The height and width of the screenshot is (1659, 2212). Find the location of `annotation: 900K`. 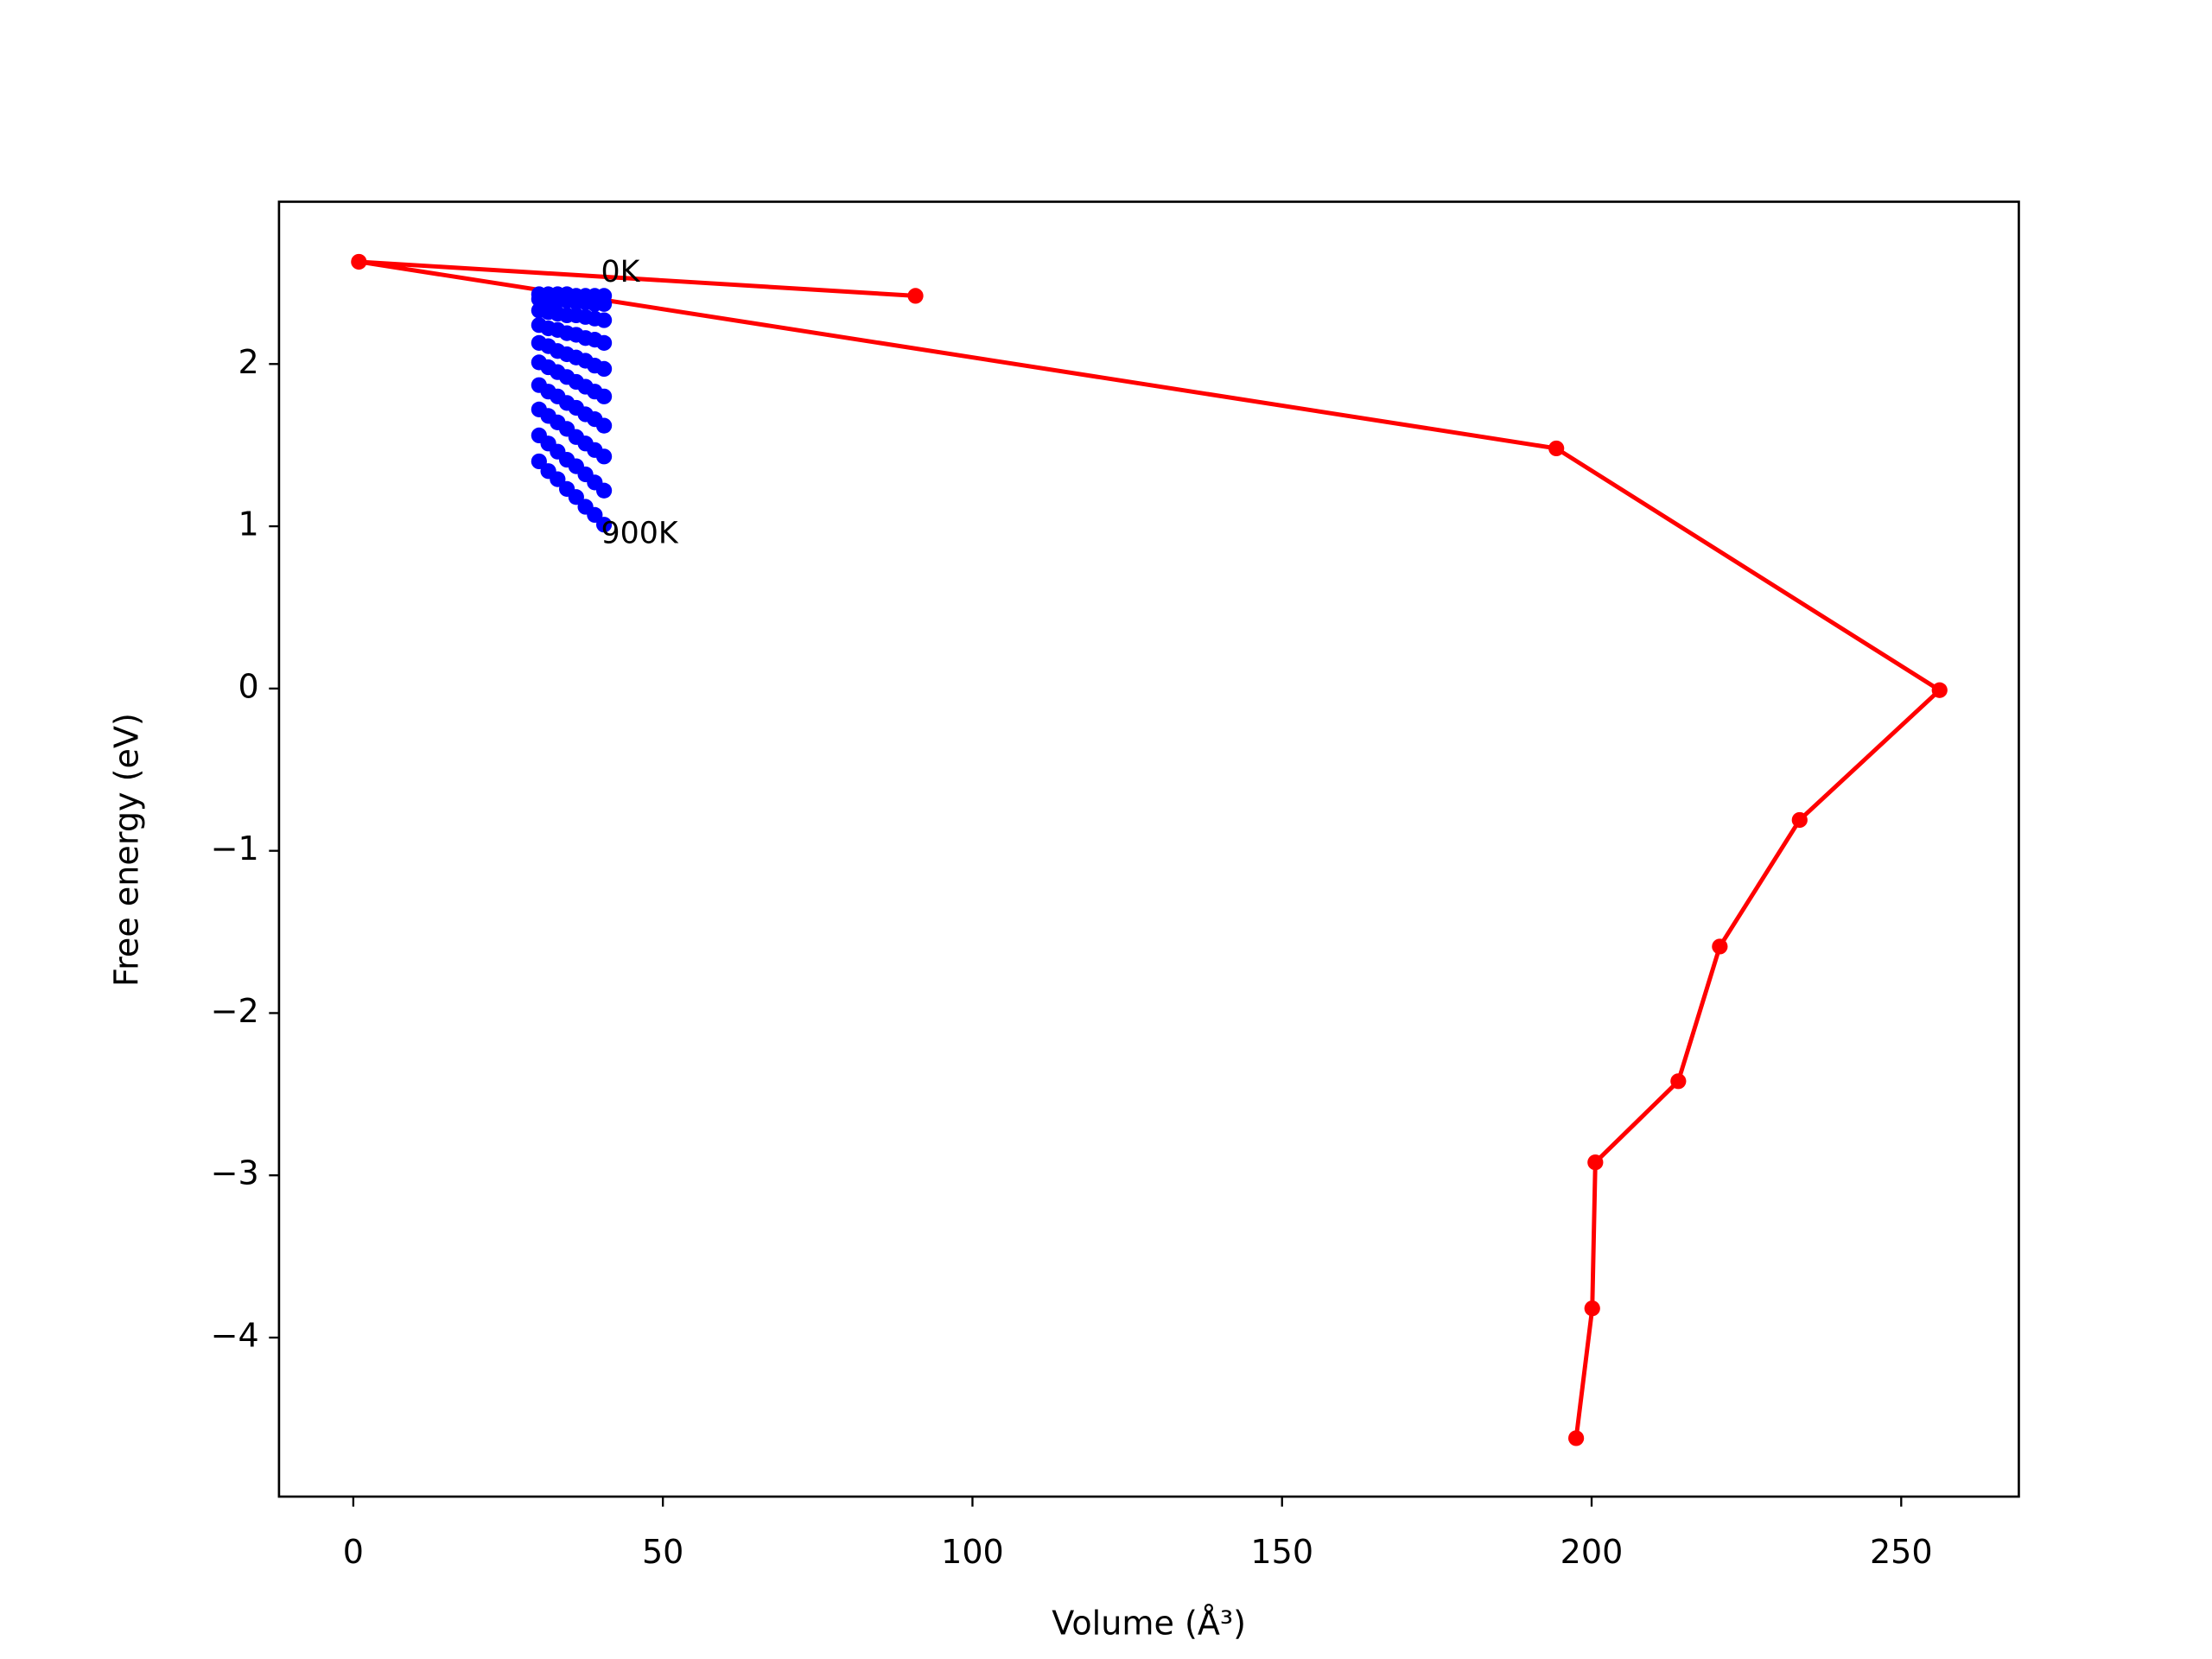

annotation: 900K is located at coordinates (640, 533).